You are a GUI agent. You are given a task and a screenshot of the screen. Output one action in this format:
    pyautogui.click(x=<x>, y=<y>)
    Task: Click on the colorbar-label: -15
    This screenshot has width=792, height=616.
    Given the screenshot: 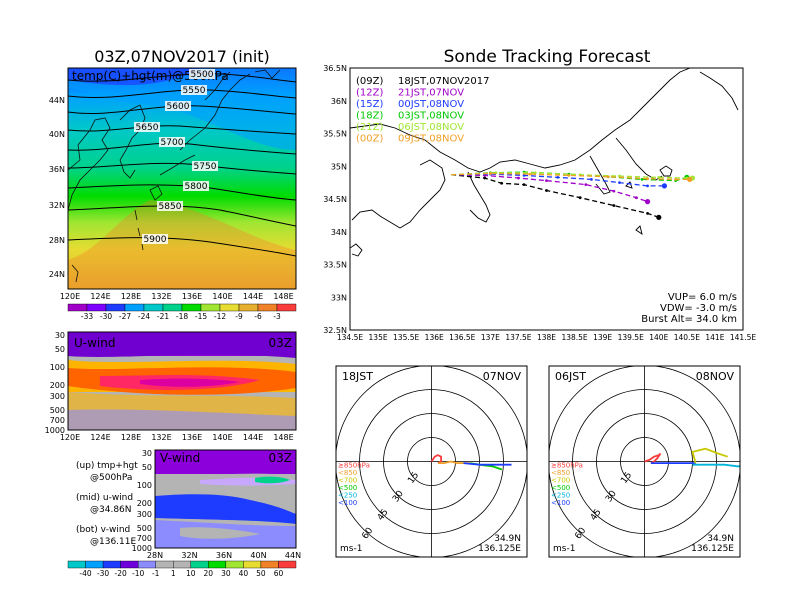 What is the action you would take?
    pyautogui.click(x=201, y=316)
    